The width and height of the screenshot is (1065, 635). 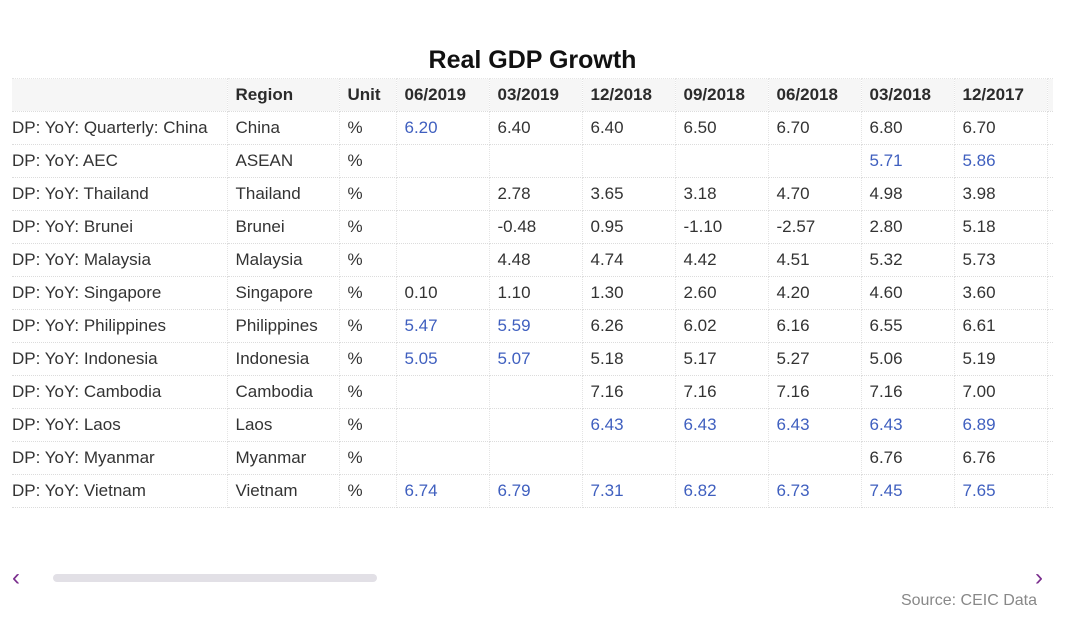 What do you see at coordinates (908, 128) in the screenshot?
I see `value-cell: 6.80` at bounding box center [908, 128].